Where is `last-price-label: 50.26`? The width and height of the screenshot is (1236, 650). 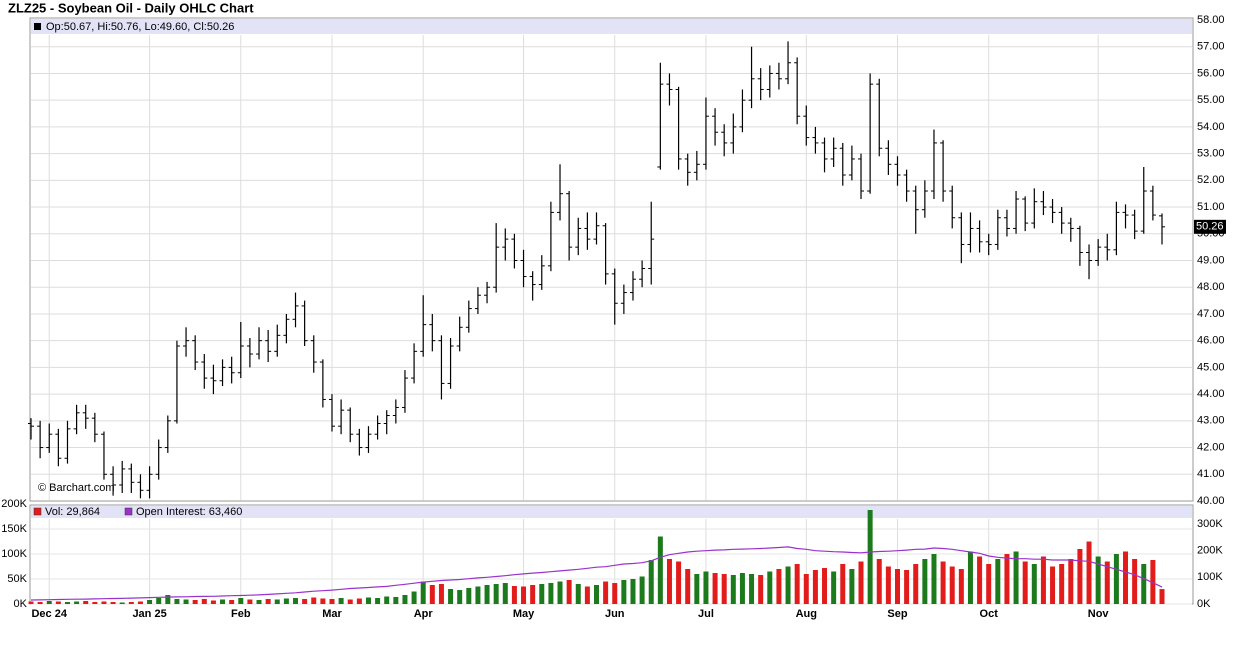
last-price-label: 50.26 is located at coordinates (1210, 227).